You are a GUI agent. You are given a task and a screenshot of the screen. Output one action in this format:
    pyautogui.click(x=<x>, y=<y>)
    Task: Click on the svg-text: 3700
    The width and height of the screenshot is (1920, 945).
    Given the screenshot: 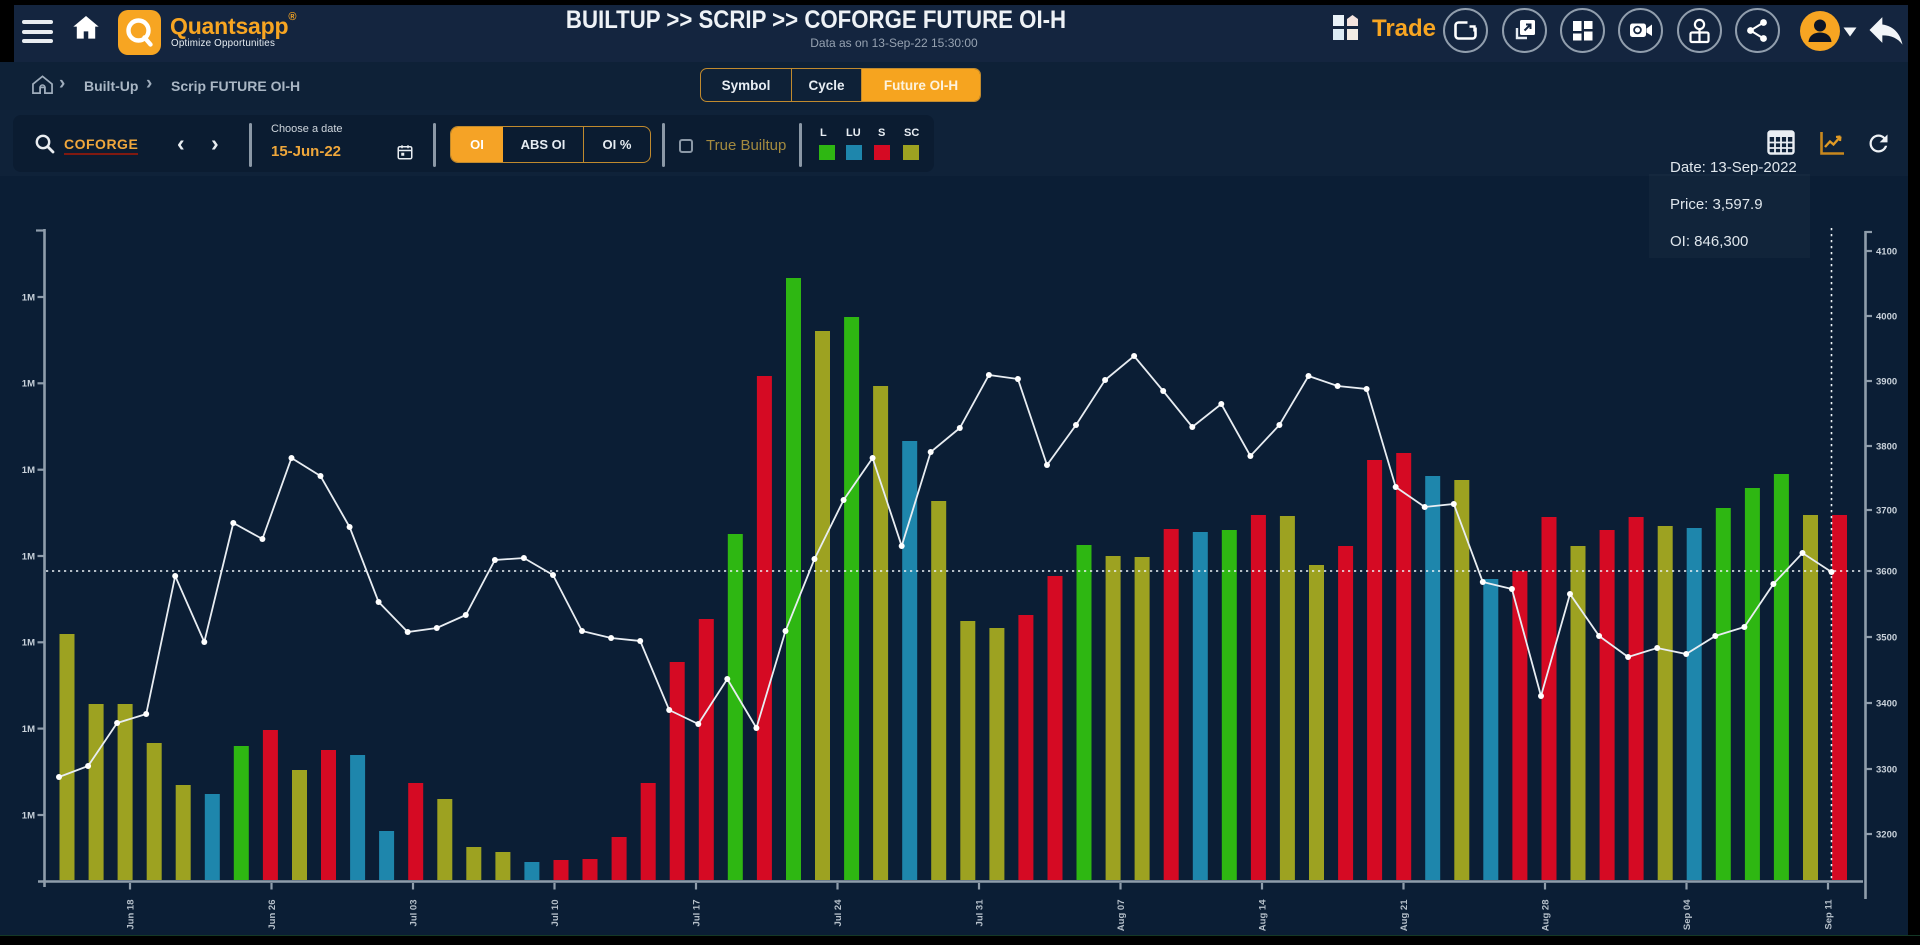 What is the action you would take?
    pyautogui.click(x=1886, y=510)
    